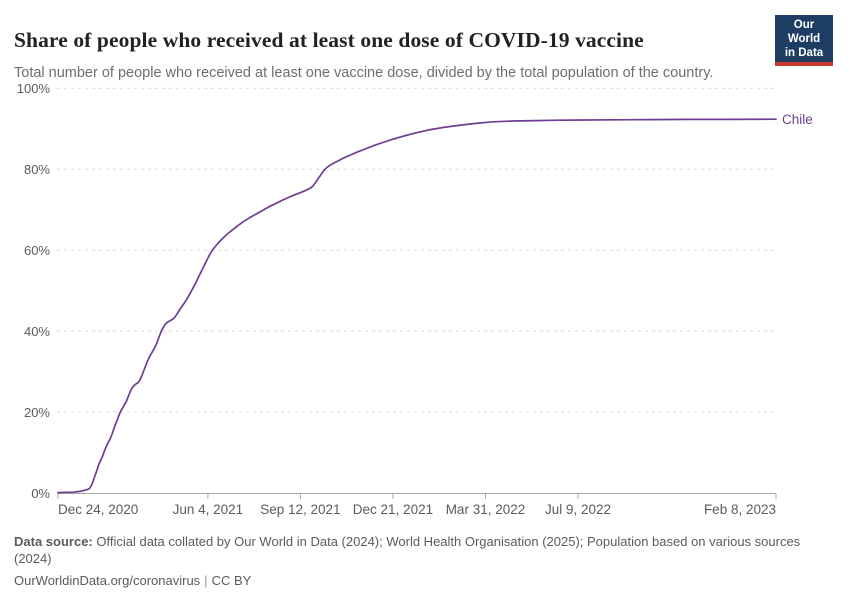 This screenshot has width=850, height=600. What do you see at coordinates (393, 509) in the screenshot?
I see `x-axis-tick-label: Dec 21, 2021` at bounding box center [393, 509].